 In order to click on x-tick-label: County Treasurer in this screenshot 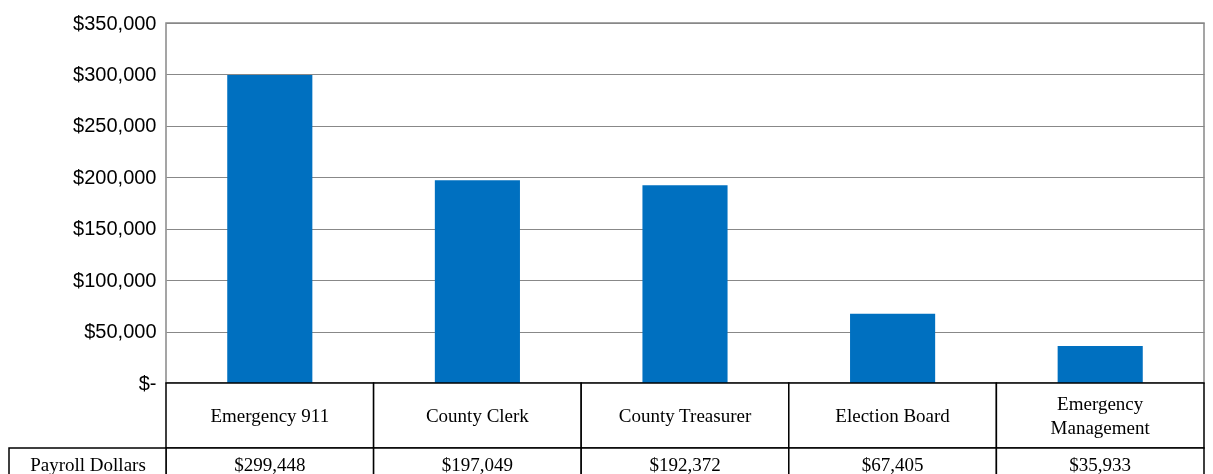, I will do `click(685, 415)`.